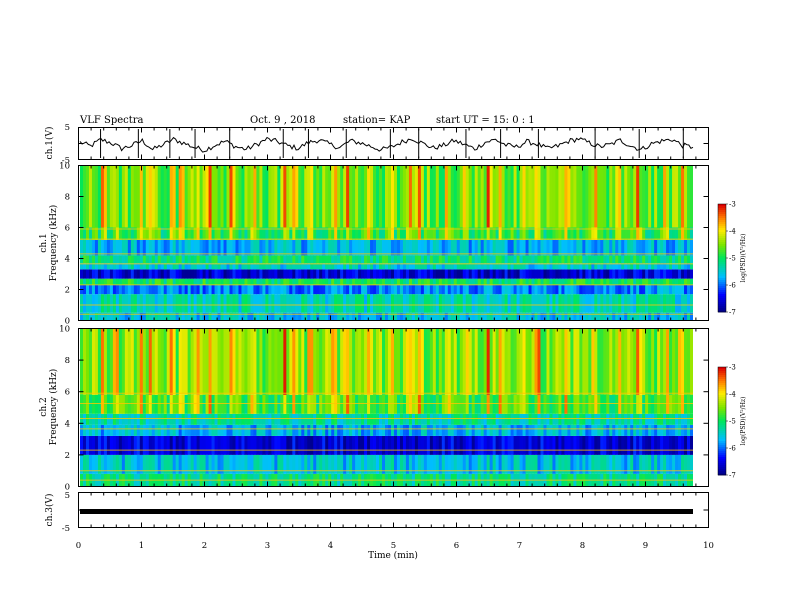 This screenshot has width=792, height=612. Describe the element at coordinates (700, 407) in the screenshot. I see `spectrogram-no-data` at that location.